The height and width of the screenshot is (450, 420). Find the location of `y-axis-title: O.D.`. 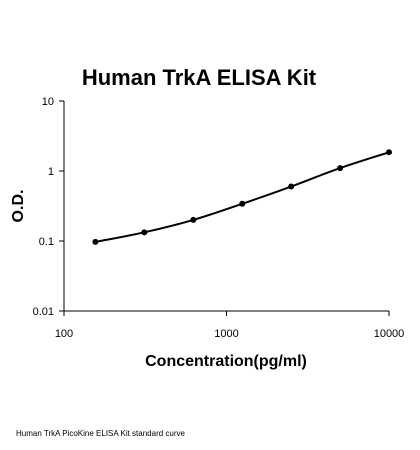

y-axis-title: O.D. is located at coordinates (18, 206).